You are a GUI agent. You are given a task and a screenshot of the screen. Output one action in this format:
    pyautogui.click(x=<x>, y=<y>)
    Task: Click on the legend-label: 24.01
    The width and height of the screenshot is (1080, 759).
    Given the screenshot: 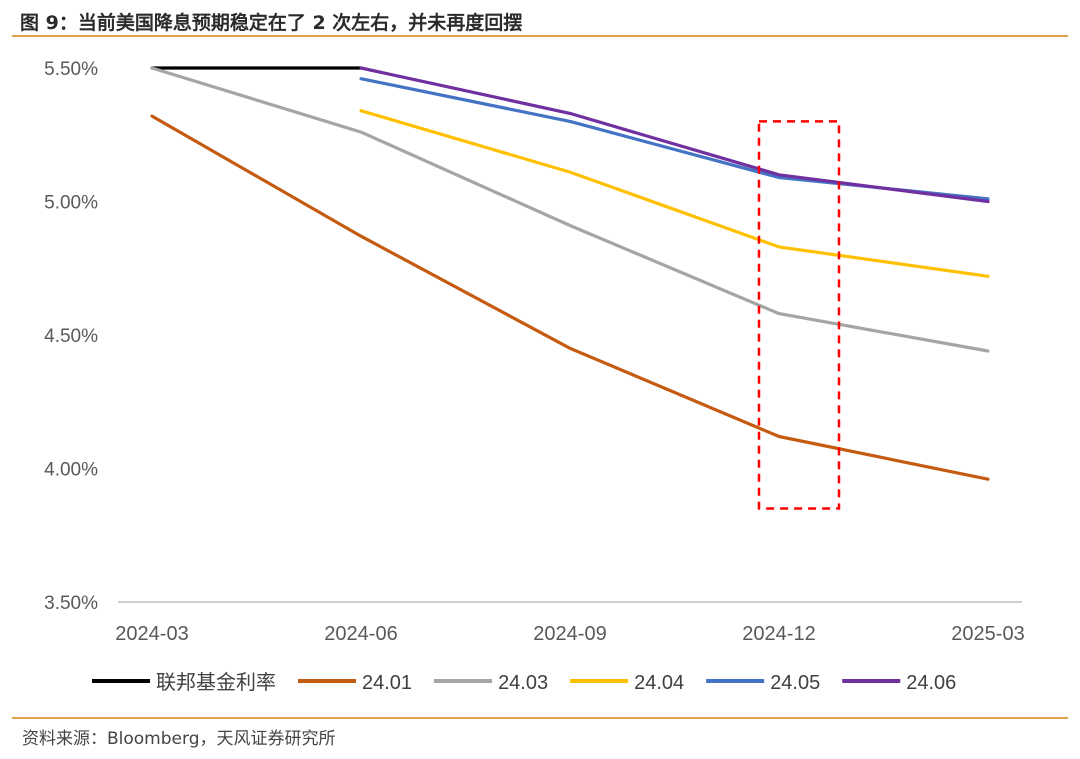 What is the action you would take?
    pyautogui.click(x=387, y=683)
    